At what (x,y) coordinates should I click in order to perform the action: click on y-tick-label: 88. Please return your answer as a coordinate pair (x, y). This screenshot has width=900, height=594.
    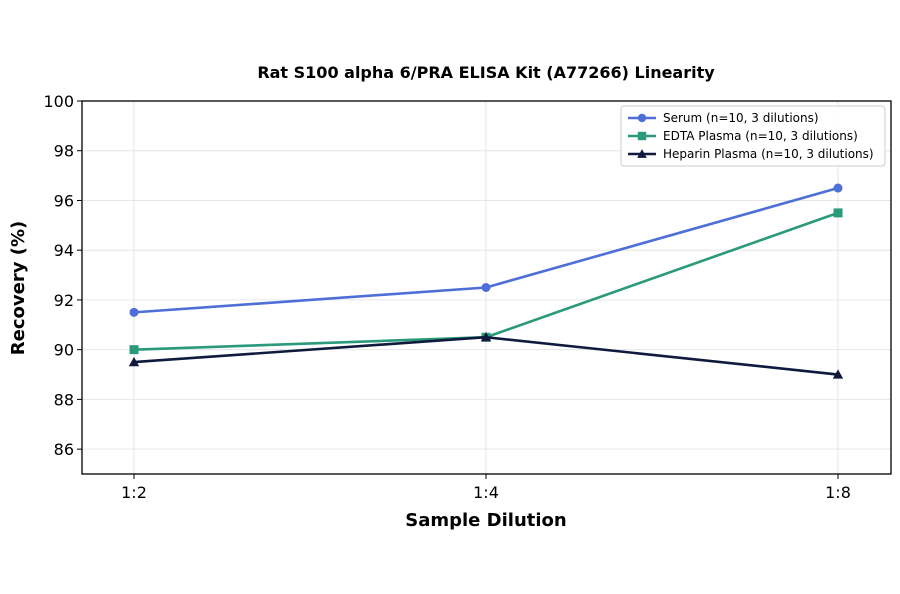
    Looking at the image, I should click on (64, 399).